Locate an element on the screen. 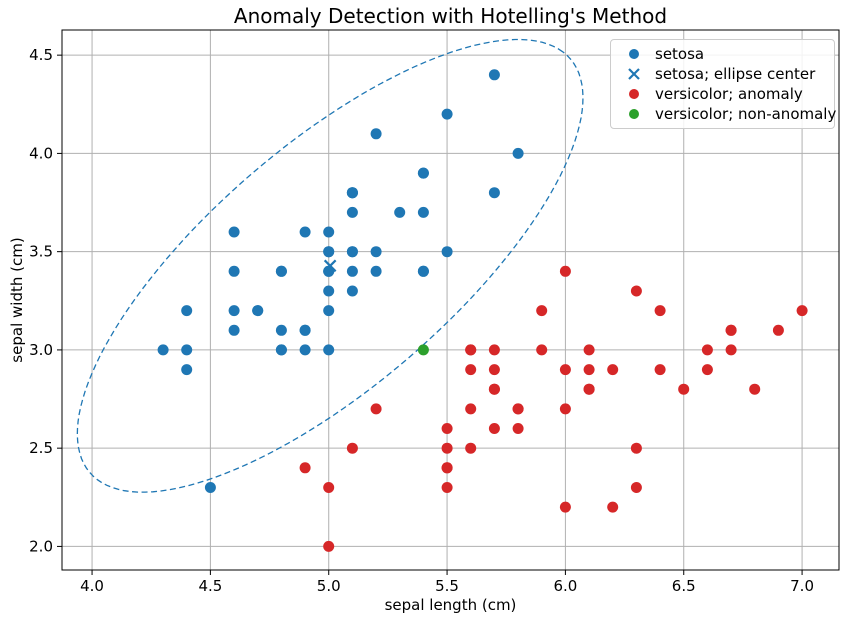 The height and width of the screenshot is (624, 846). y-tick-label: 2.5 is located at coordinates (41, 448).